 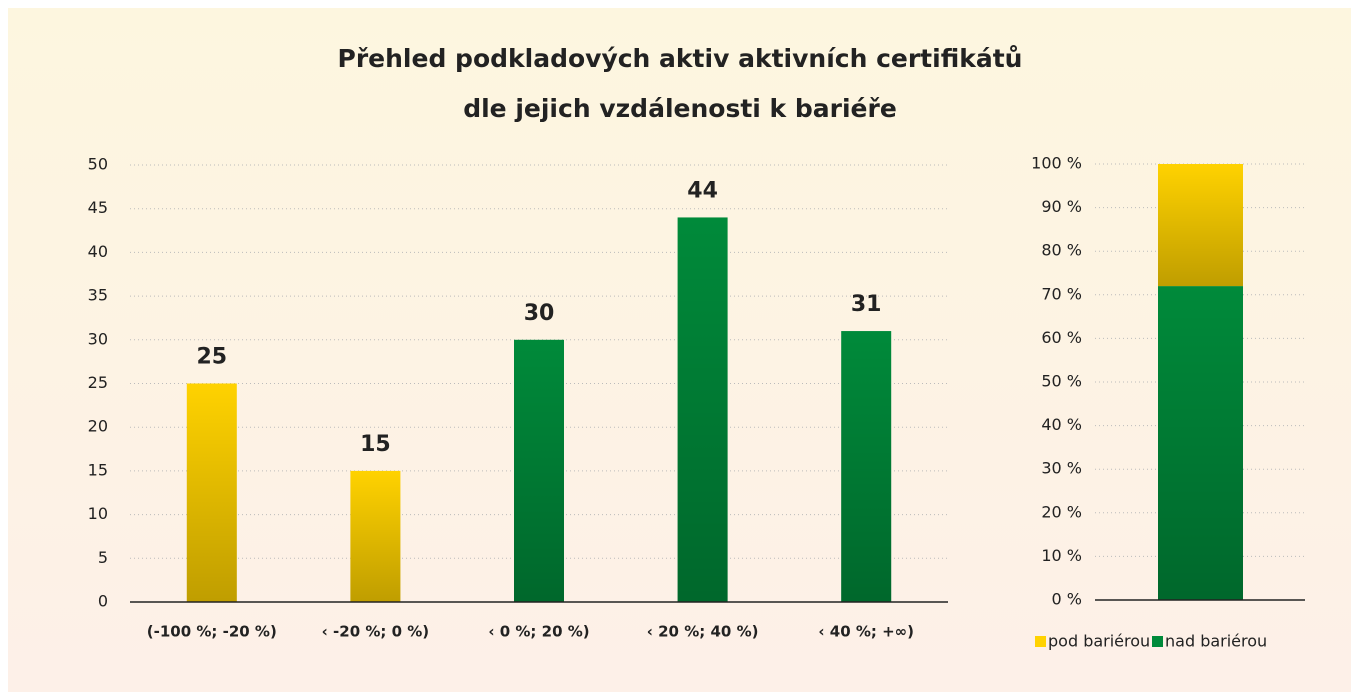 What do you see at coordinates (1061, 511) in the screenshot?
I see `y-tick-label: 20 %` at bounding box center [1061, 511].